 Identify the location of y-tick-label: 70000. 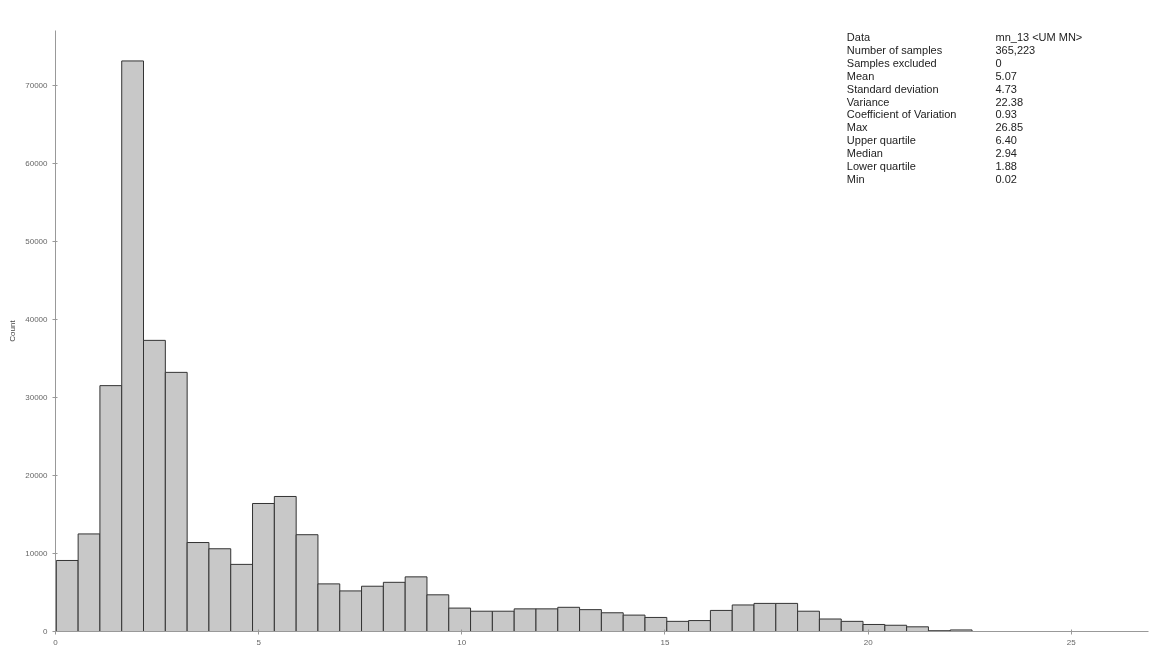
(37, 85).